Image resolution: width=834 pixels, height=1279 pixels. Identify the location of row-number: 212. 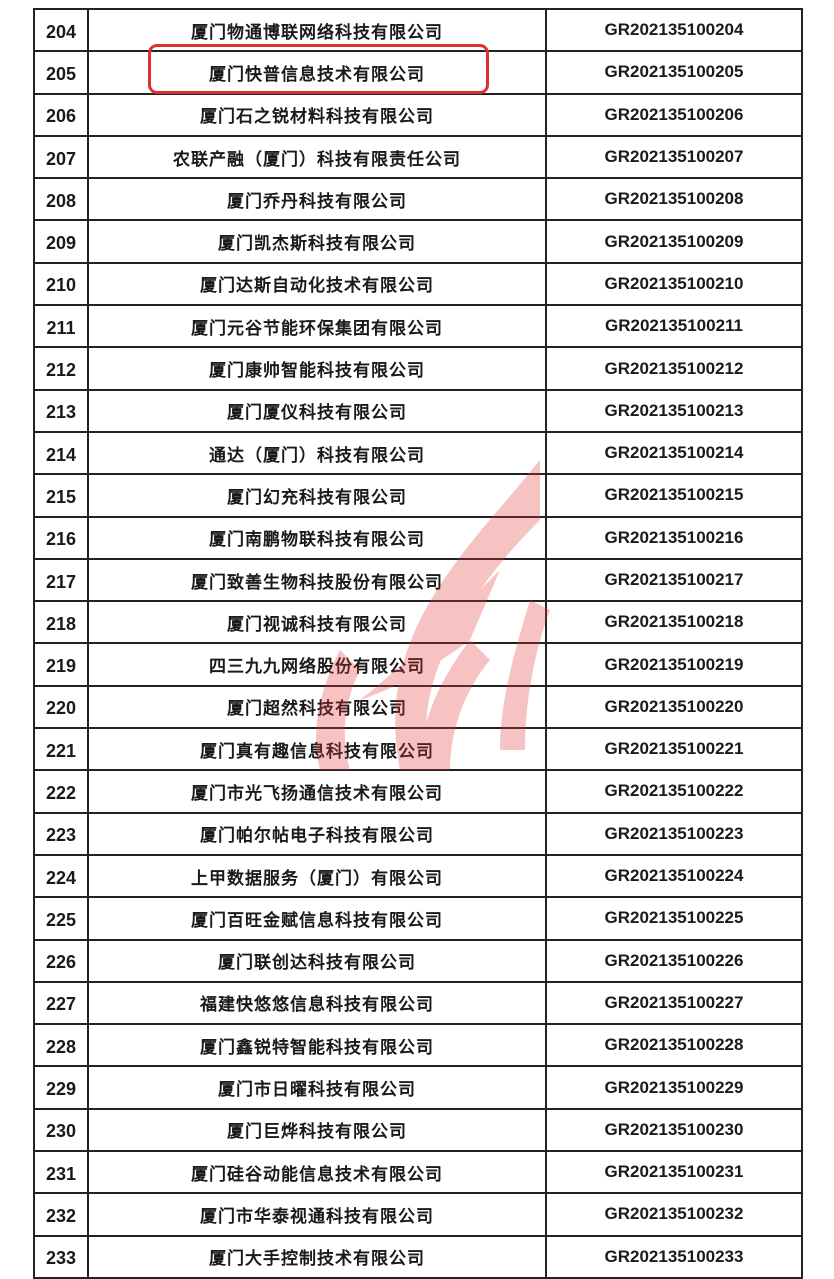
(61, 368).